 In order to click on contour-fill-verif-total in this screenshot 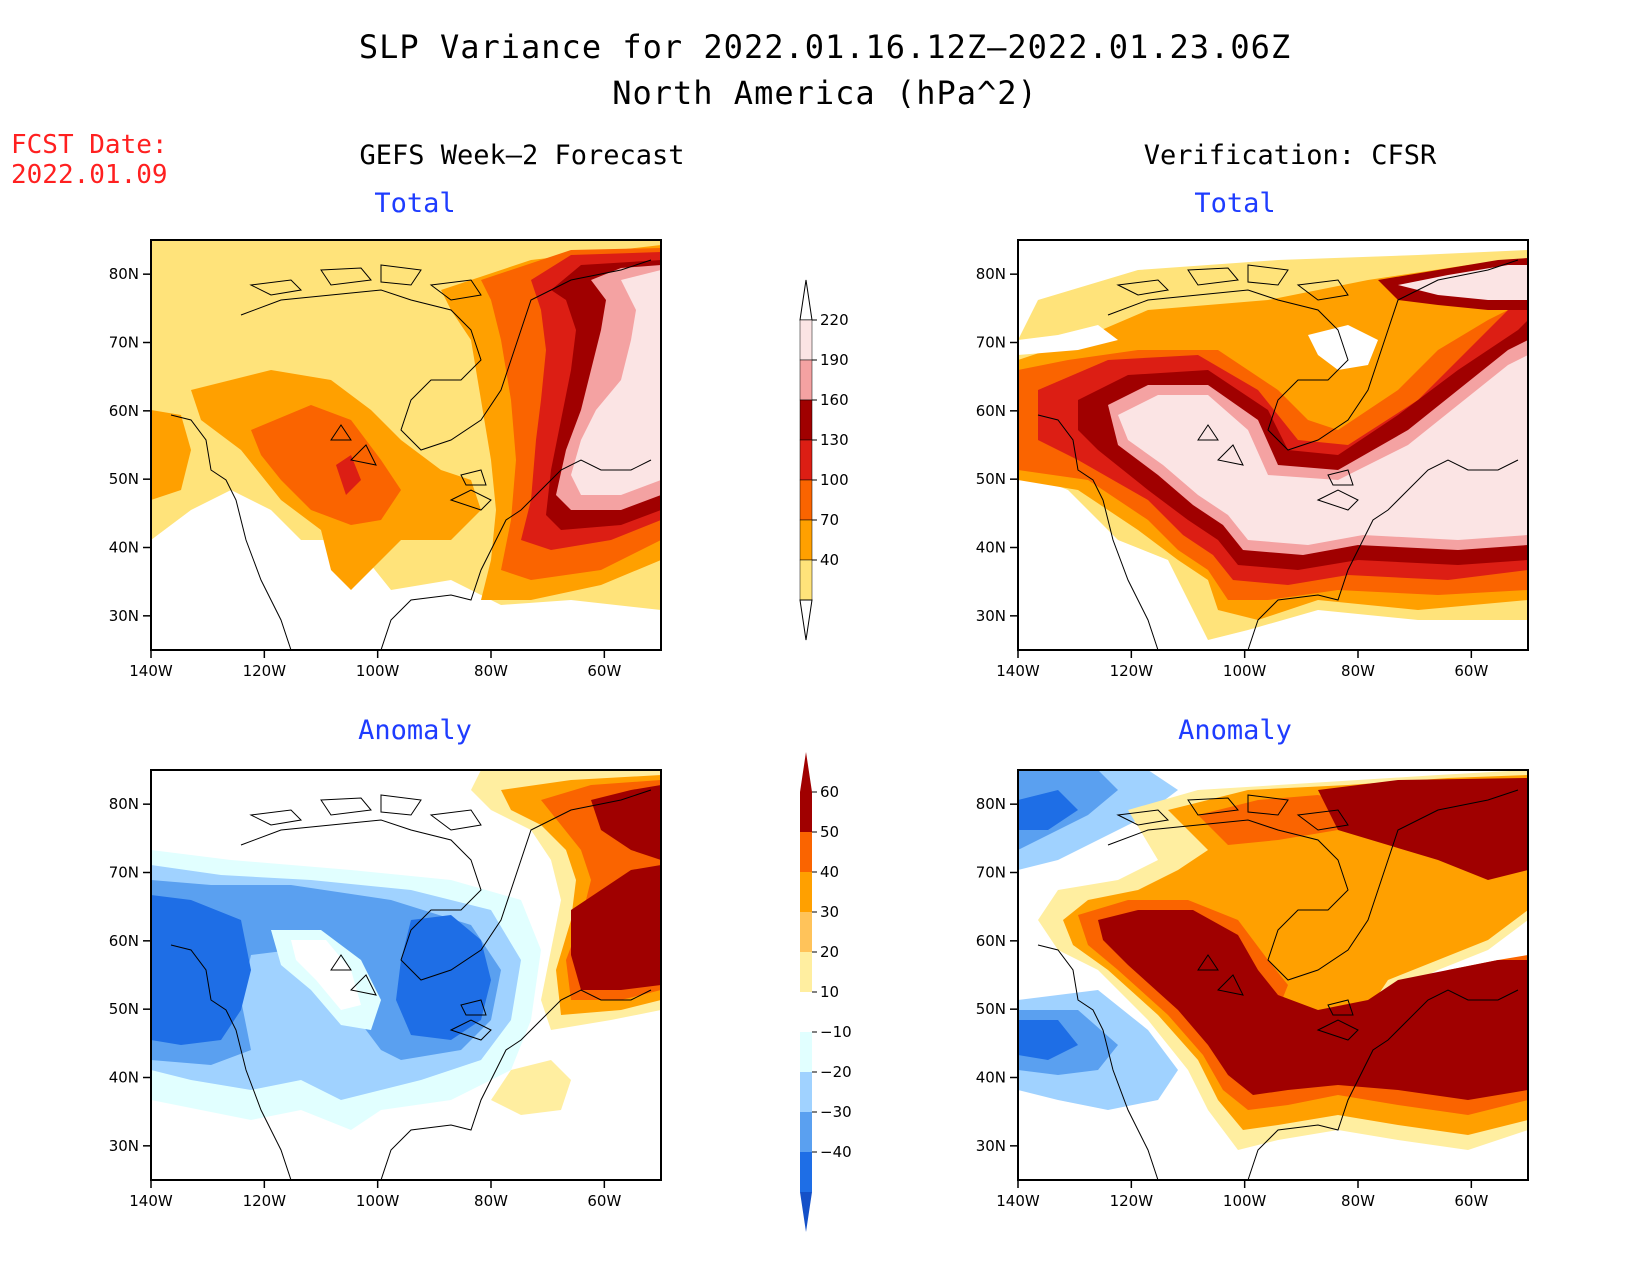, I will do `click(1273, 445)`.